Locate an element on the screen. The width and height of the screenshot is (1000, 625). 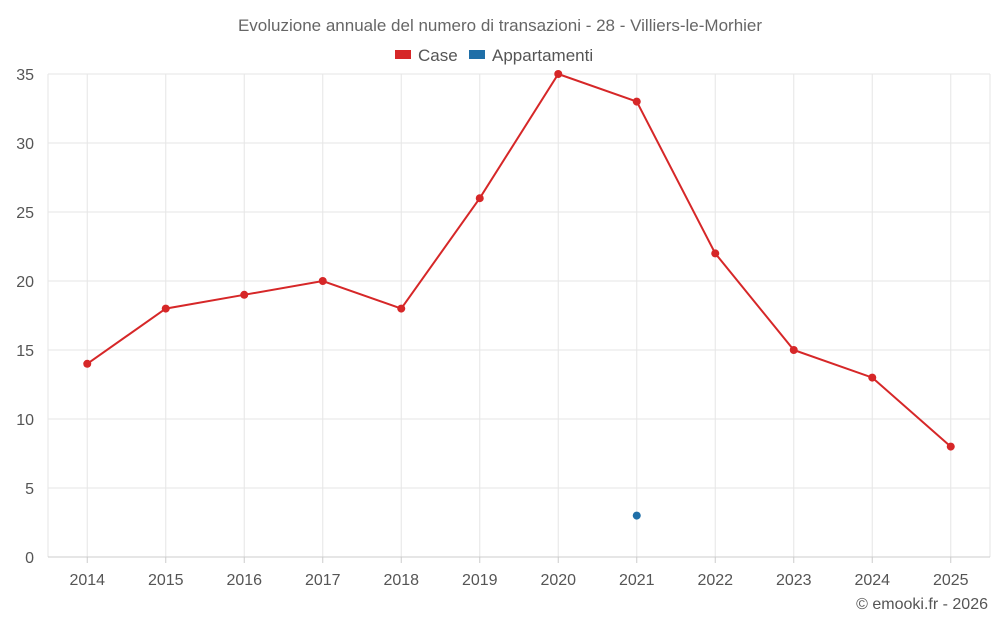
x-tick-label: 2015 is located at coordinates (166, 580).